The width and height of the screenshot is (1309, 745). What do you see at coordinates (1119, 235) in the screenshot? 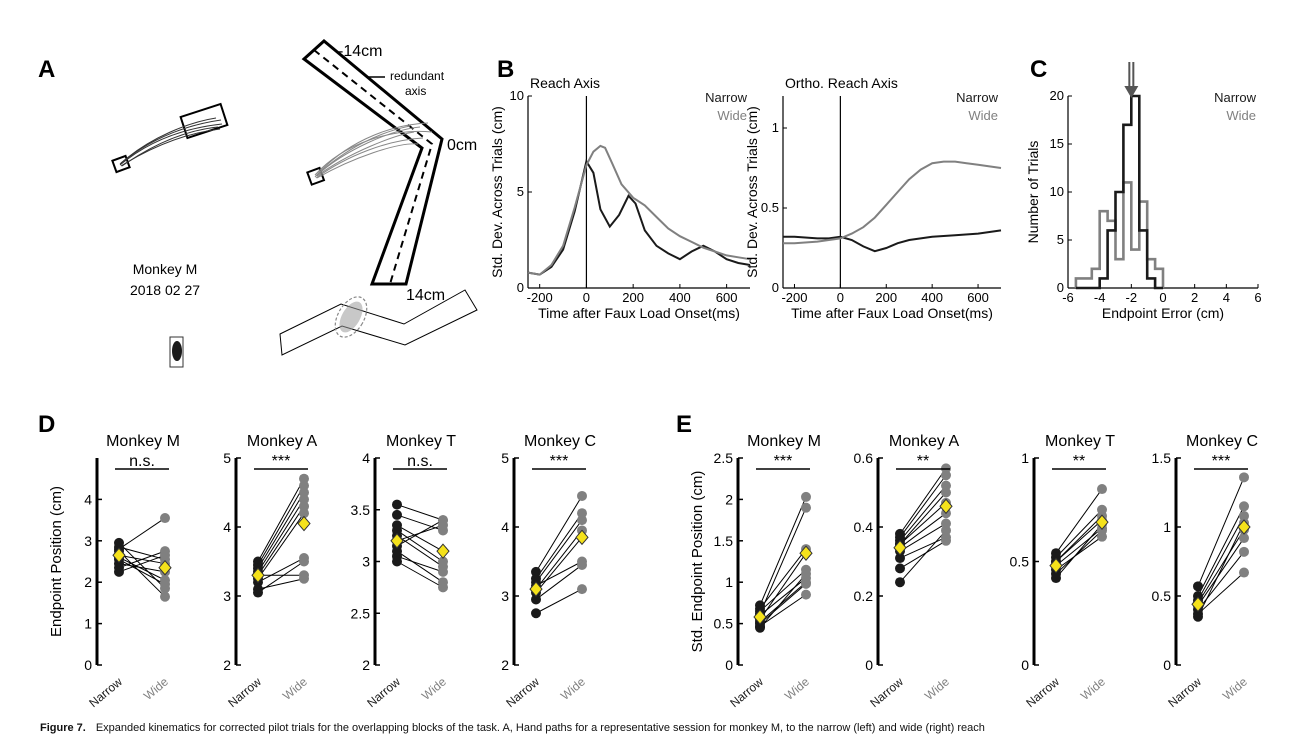
I see `histogram-wide` at bounding box center [1119, 235].